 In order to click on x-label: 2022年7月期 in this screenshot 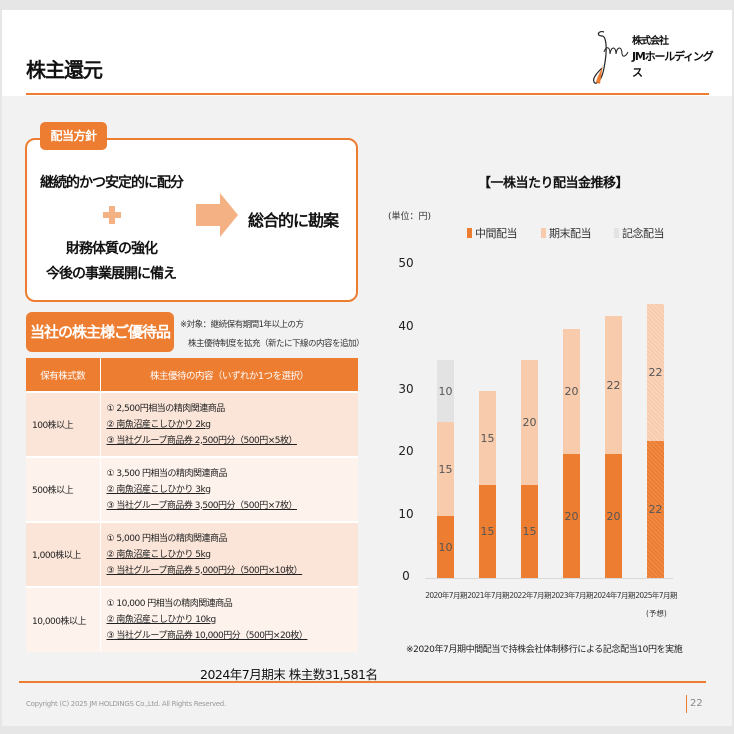, I will do `click(530, 595)`.